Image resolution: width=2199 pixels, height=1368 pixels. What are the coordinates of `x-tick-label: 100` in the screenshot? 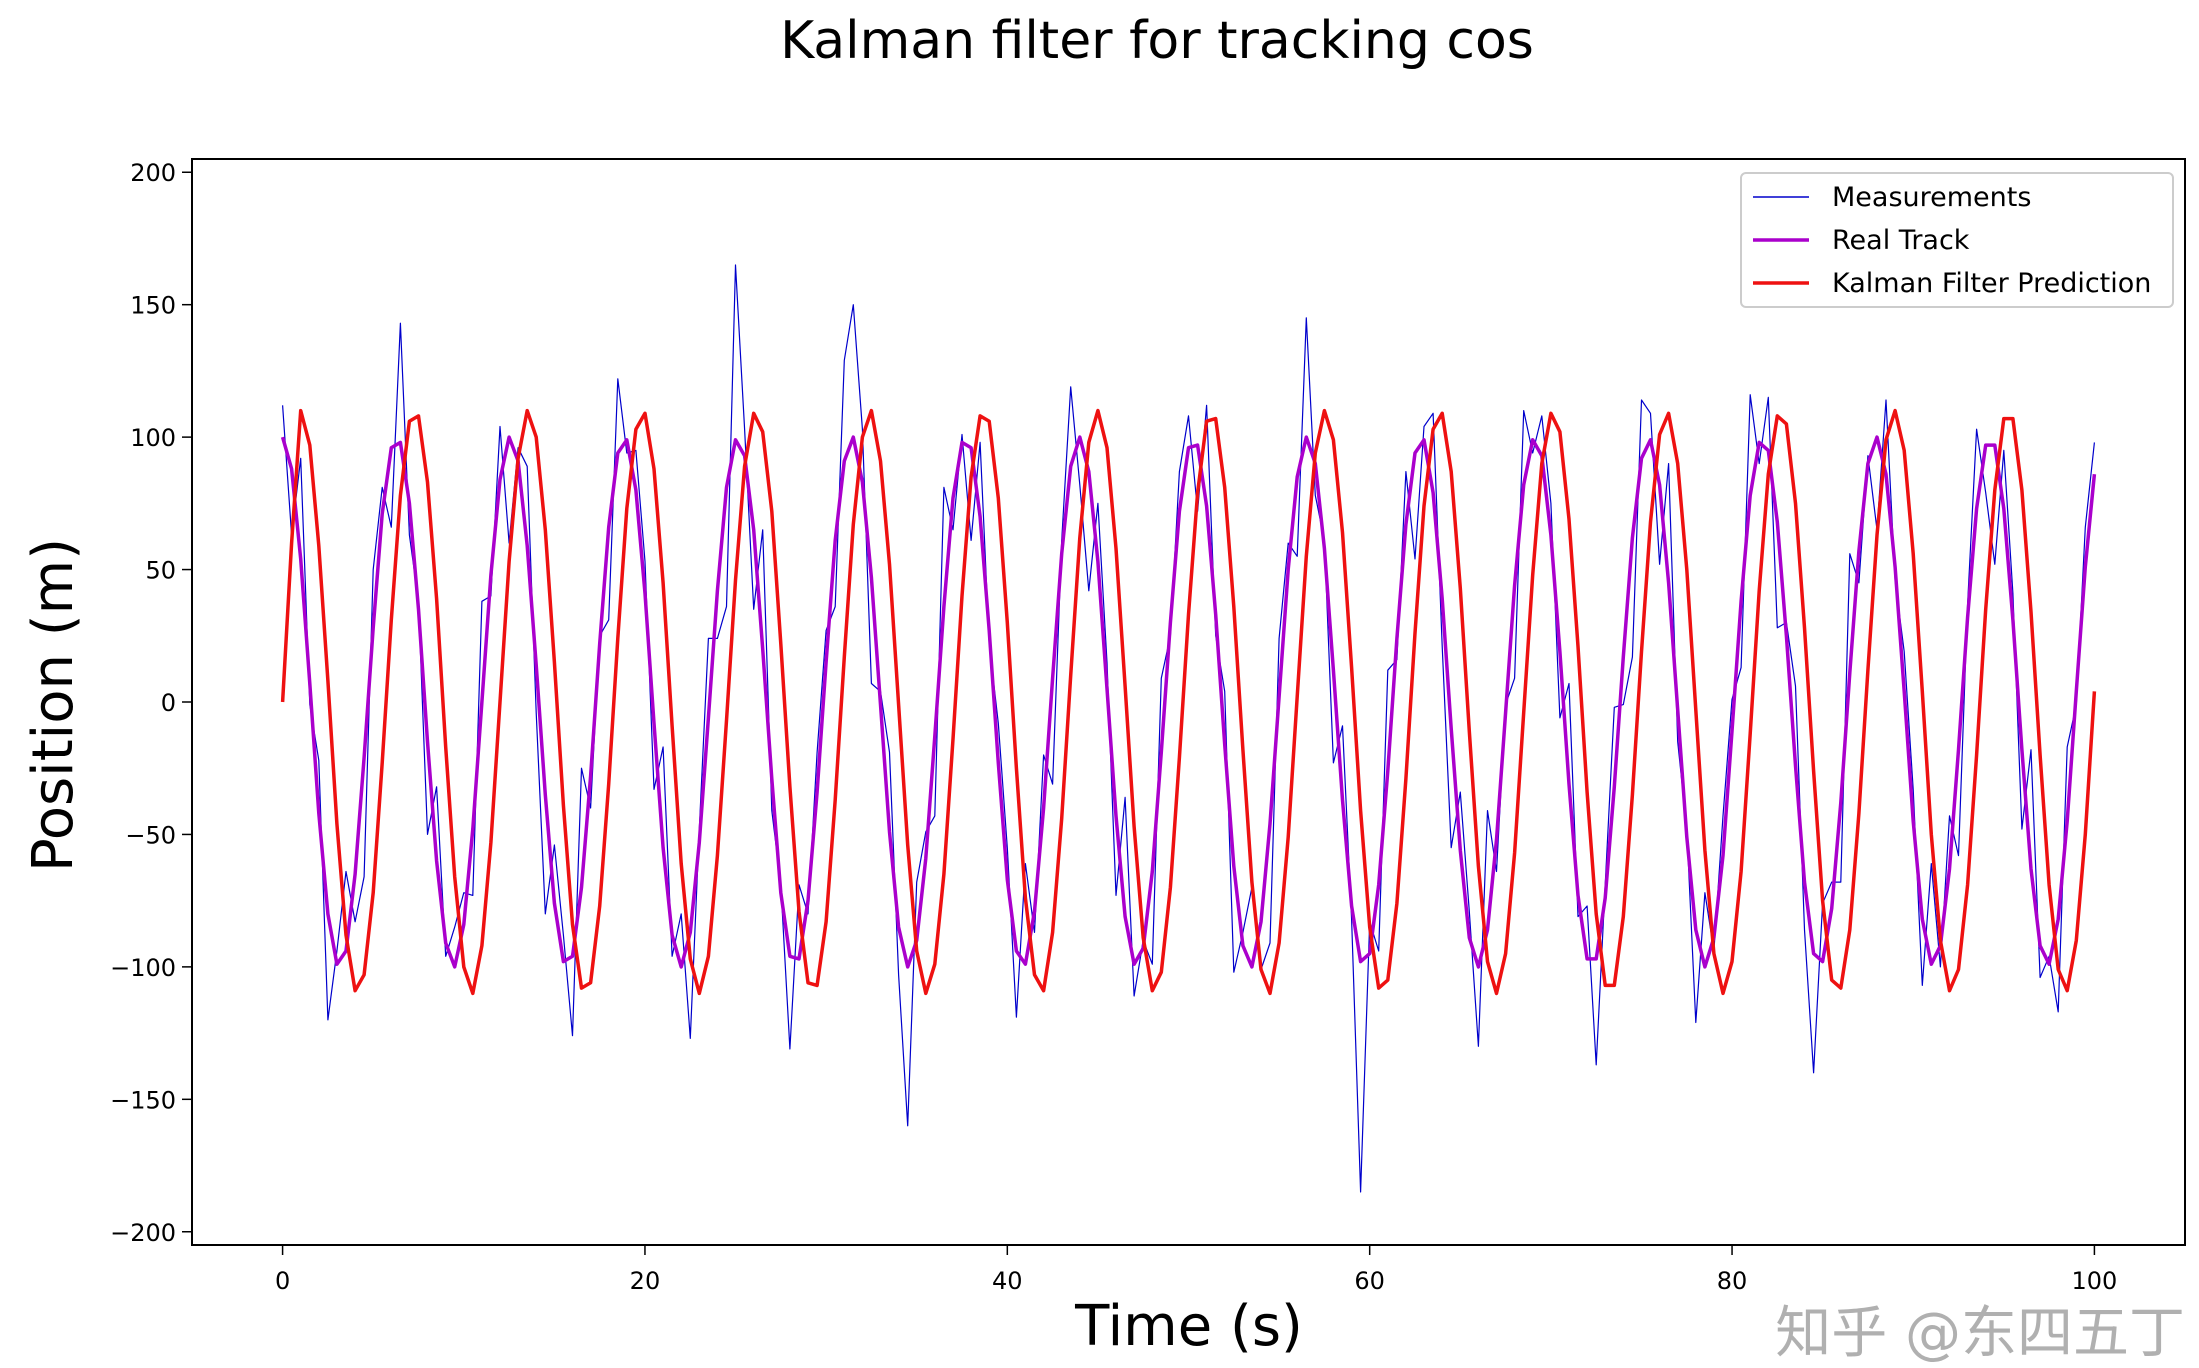 It's located at (2095, 1281).